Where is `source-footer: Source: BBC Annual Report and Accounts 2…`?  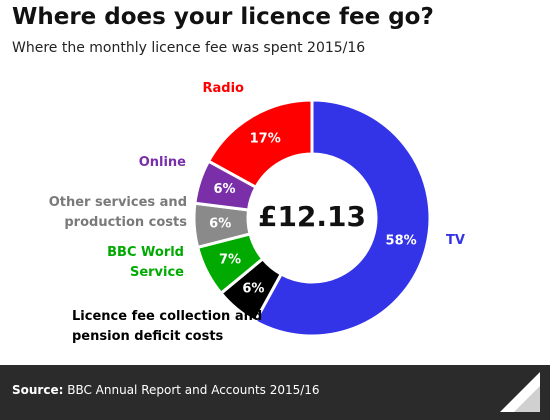
source-footer: Source: BBC Annual Report and Accounts 2… is located at coordinates (275, 392).